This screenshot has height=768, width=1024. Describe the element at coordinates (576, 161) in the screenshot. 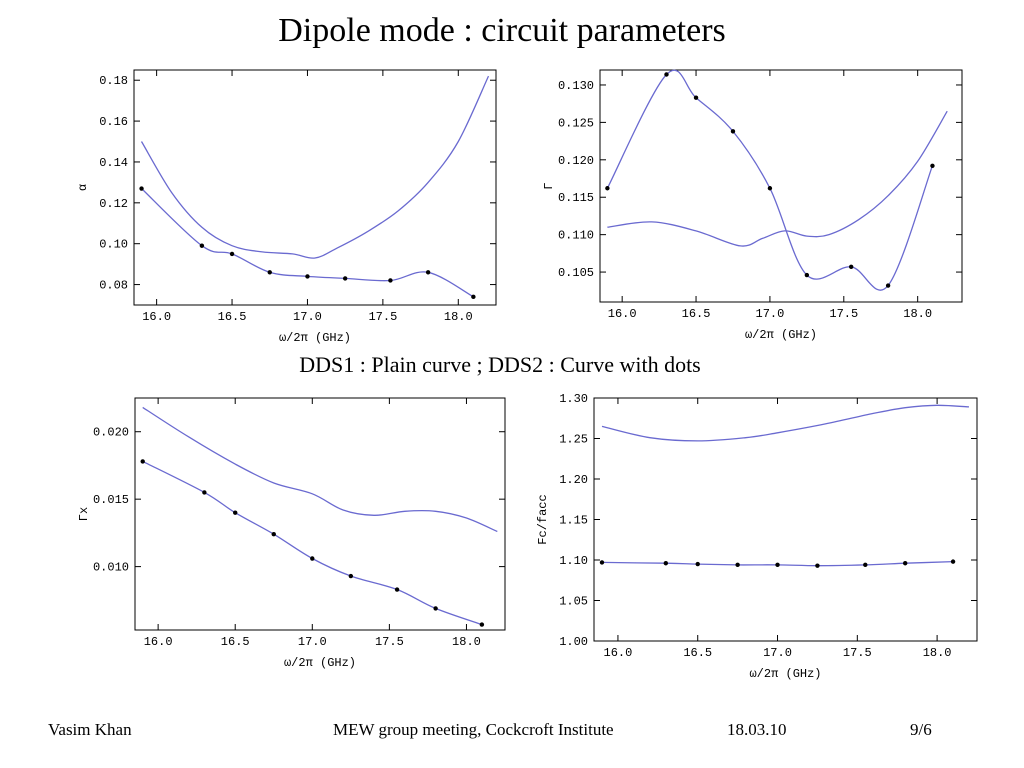

I see `y-tick-label: 0.120` at that location.